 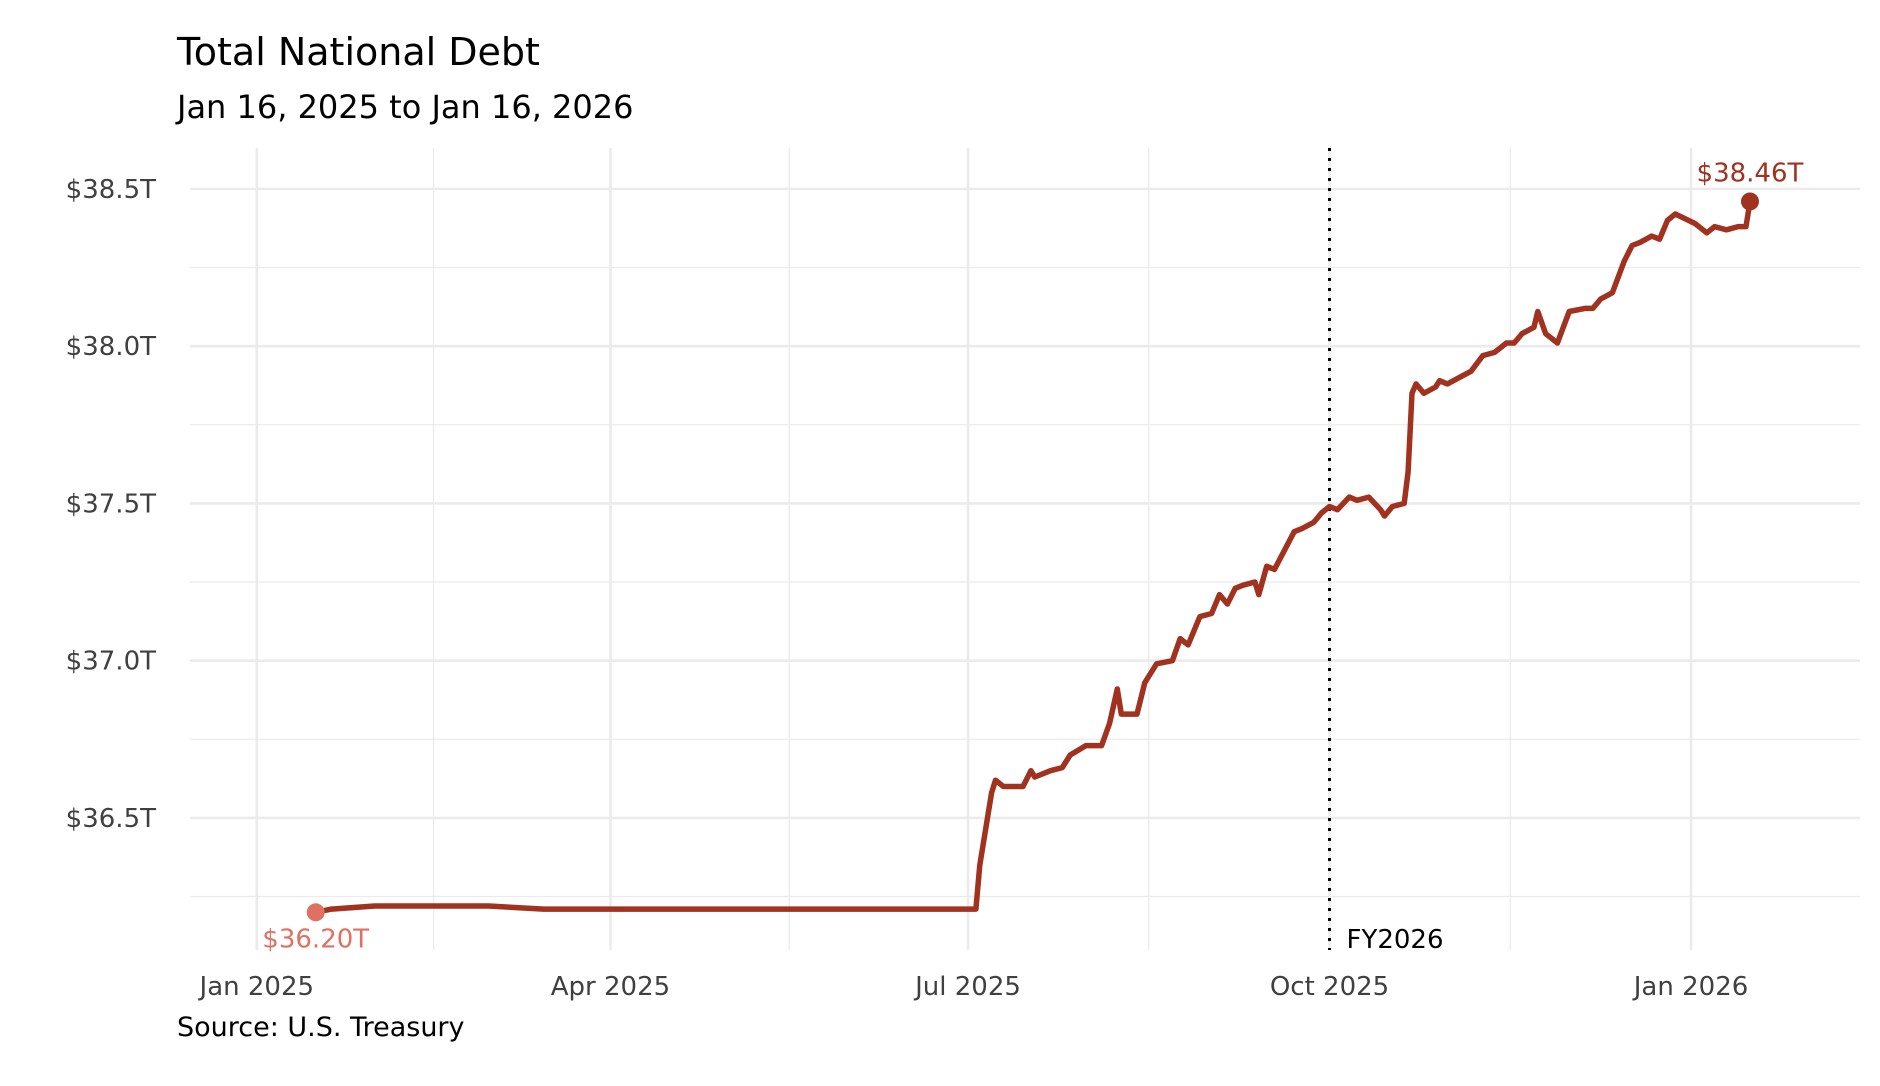 What do you see at coordinates (358, 52) in the screenshot?
I see `chart-title: Total National Debt` at bounding box center [358, 52].